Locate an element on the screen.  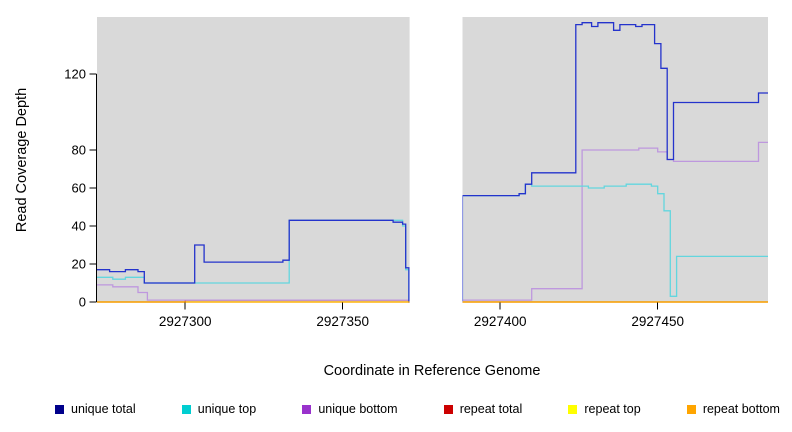
legend-label-unique-top: unique top is located at coordinates (227, 408).